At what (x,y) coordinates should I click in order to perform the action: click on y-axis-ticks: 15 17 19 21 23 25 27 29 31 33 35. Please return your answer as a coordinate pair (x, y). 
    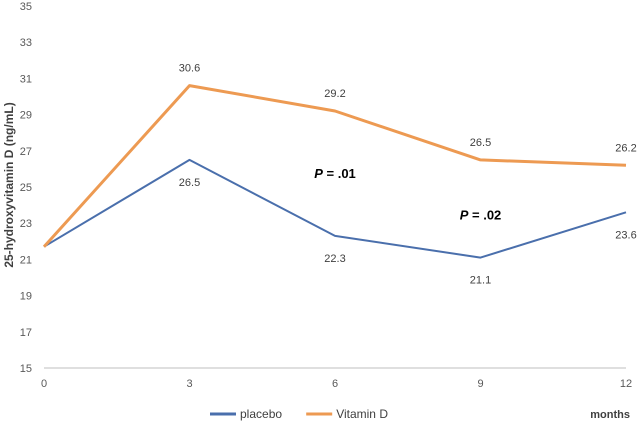
    Looking at the image, I should click on (26, 188).